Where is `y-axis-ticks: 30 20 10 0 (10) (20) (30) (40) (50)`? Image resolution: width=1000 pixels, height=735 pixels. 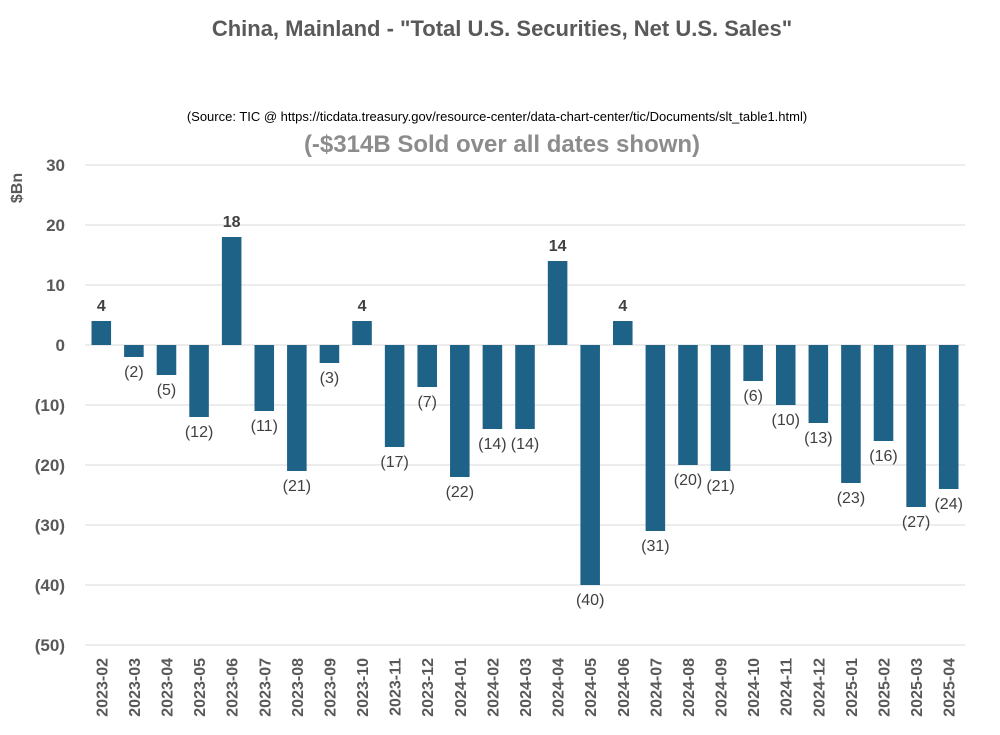
y-axis-ticks: 30 20 10 0 (10) (20) (30) (40) (50) is located at coordinates (50, 405).